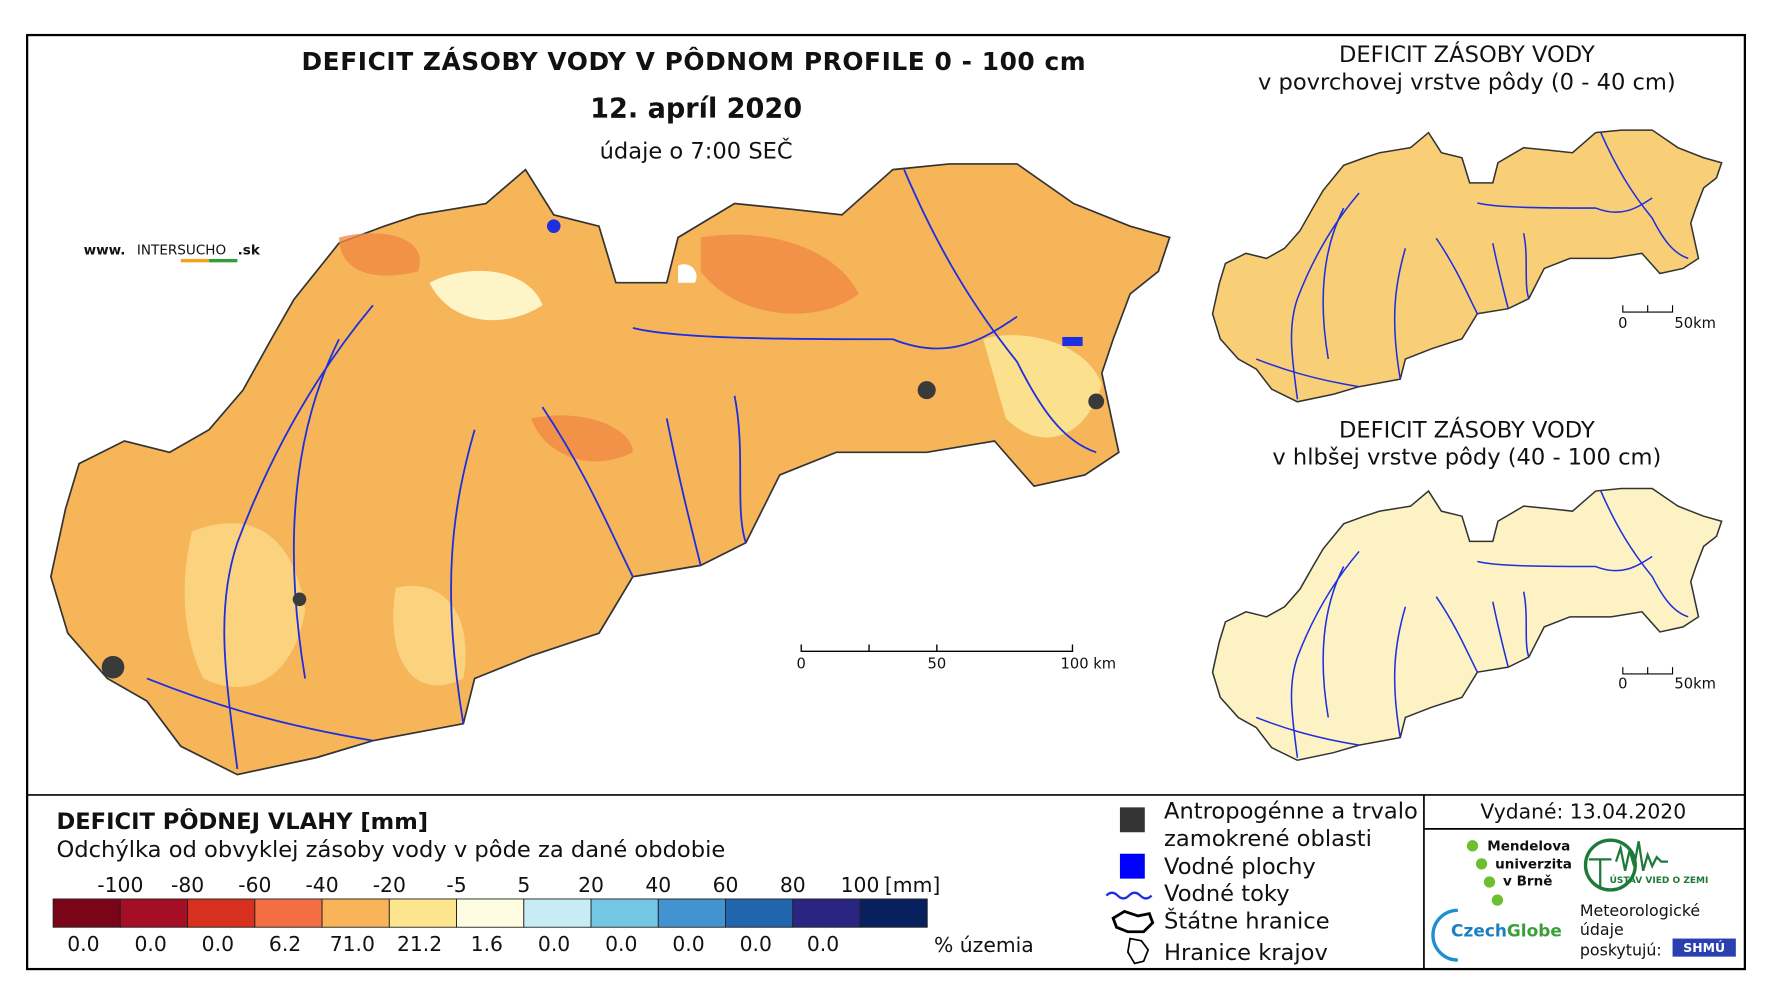  Describe the element at coordinates (591, 885) in the screenshot. I see `legend-break: 20` at that location.